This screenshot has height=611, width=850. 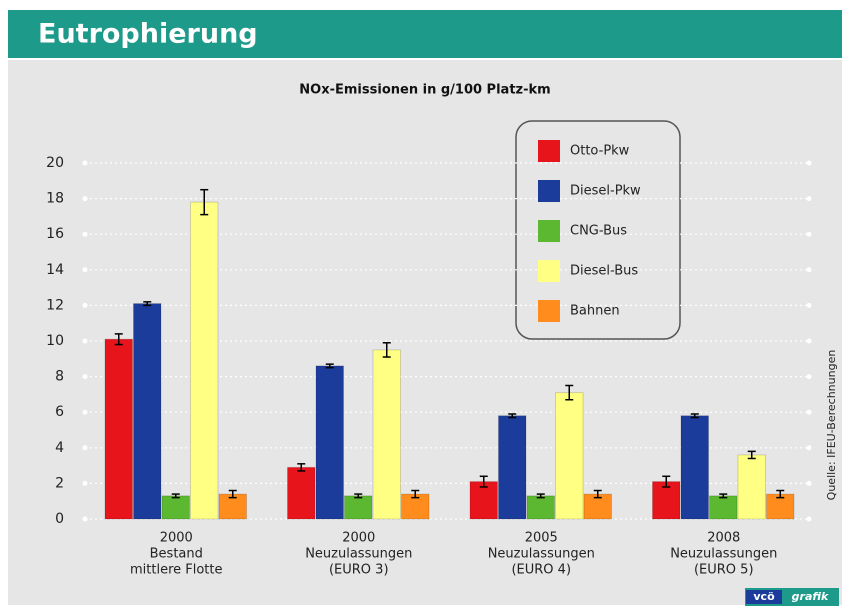 I want to click on y-tick-label: 20, so click(x=55, y=163).